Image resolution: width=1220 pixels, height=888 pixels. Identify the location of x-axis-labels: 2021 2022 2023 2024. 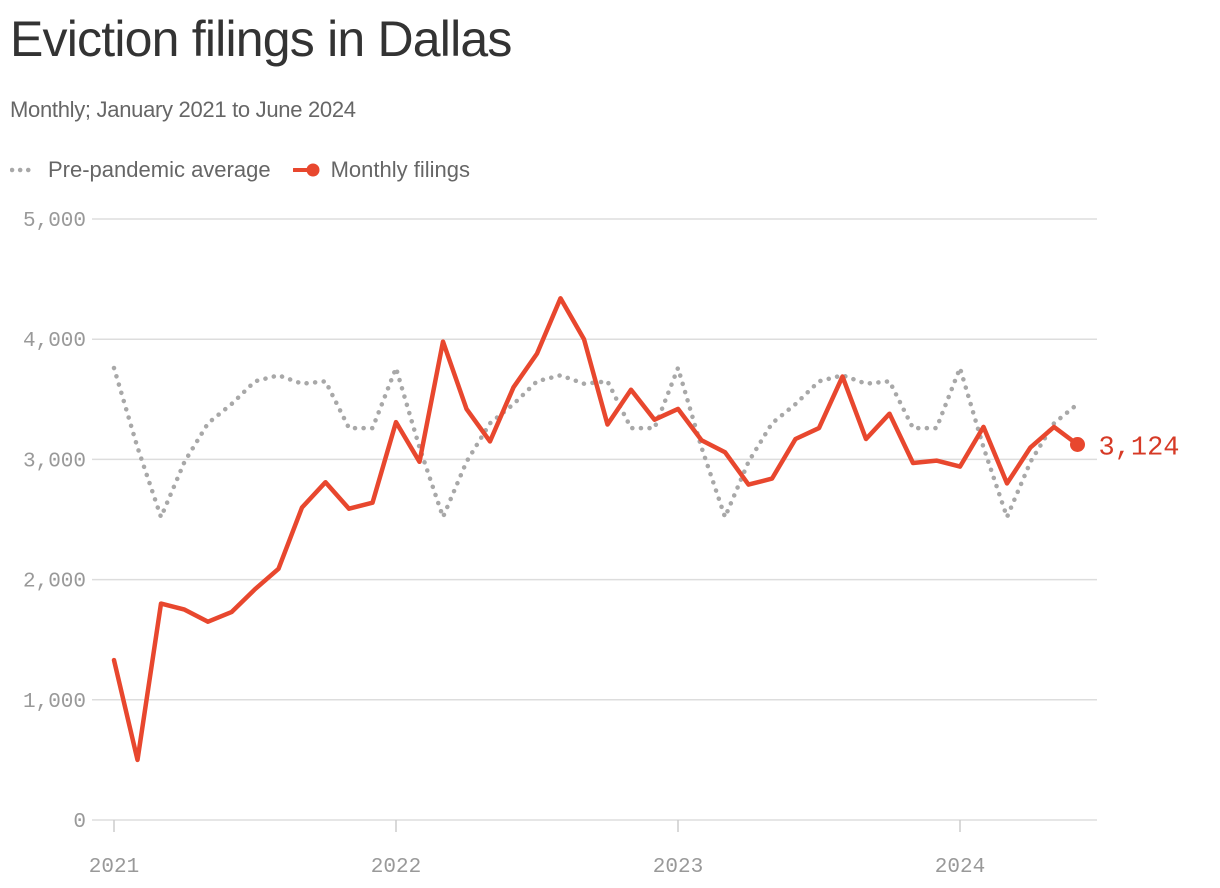
(537, 867).